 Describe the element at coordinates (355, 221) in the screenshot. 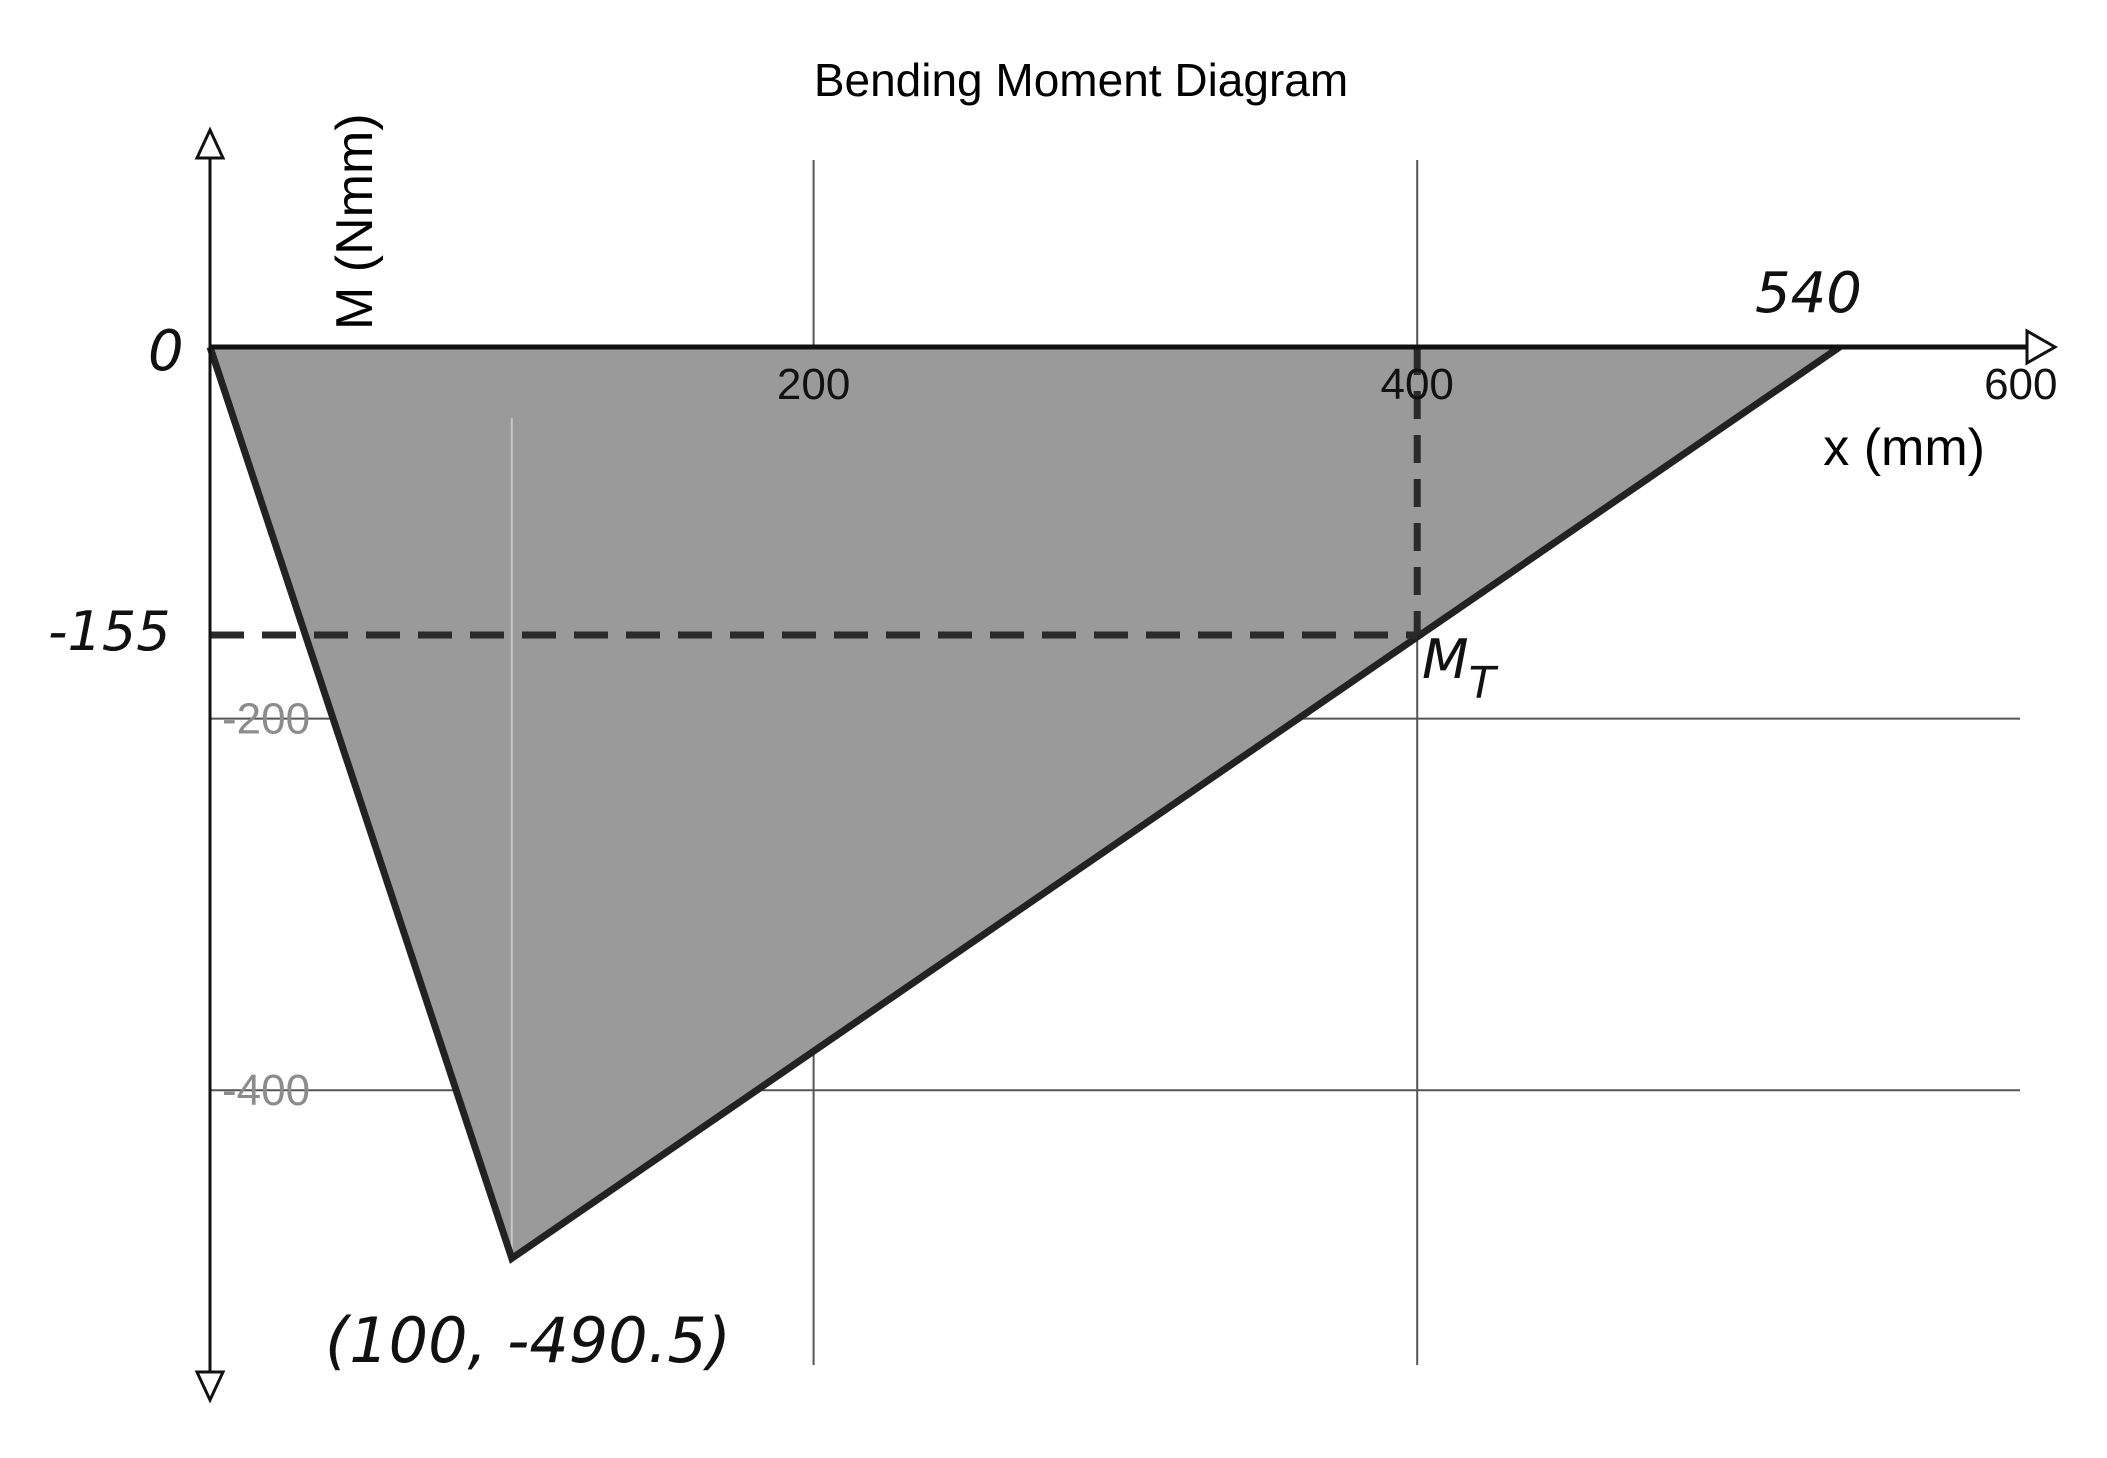

I see `y-axis-label: M (Nmm)` at that location.